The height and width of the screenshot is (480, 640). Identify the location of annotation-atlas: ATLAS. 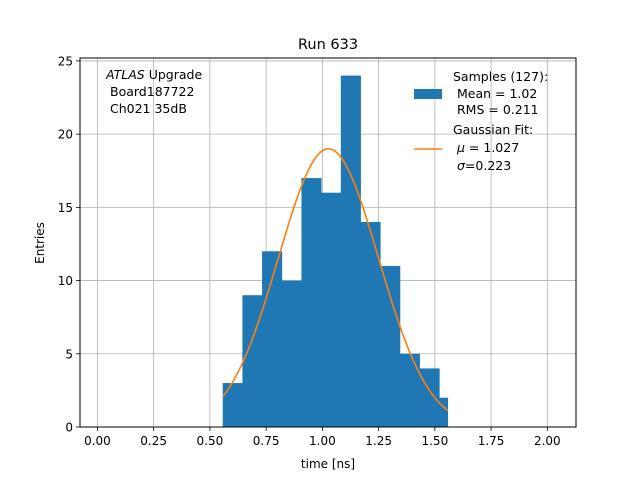
(125, 74).